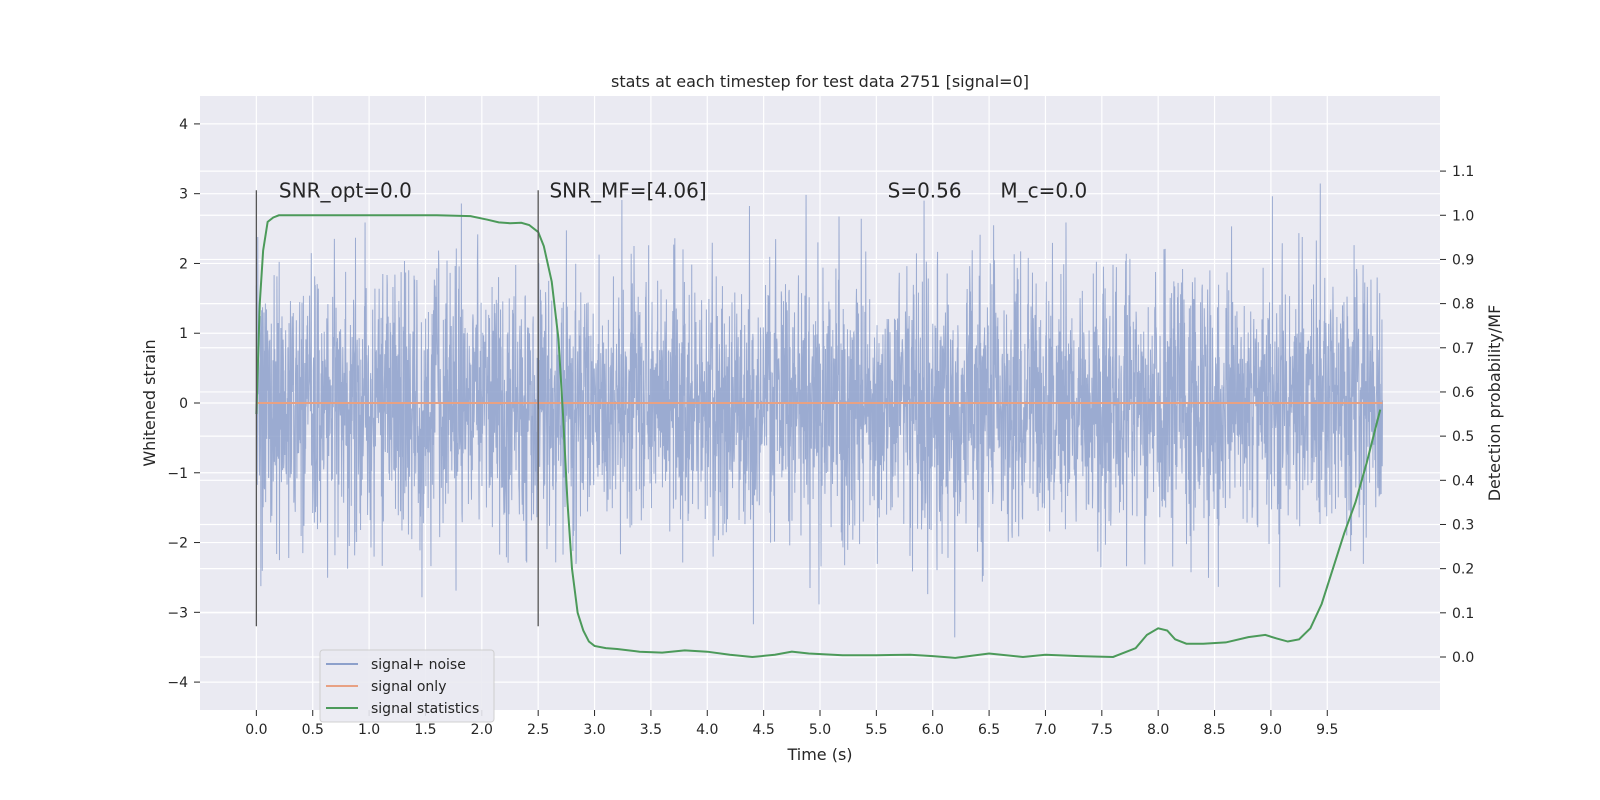 The height and width of the screenshot is (800, 1600). I want to click on x-tick-label: 7.5, so click(1102, 730).